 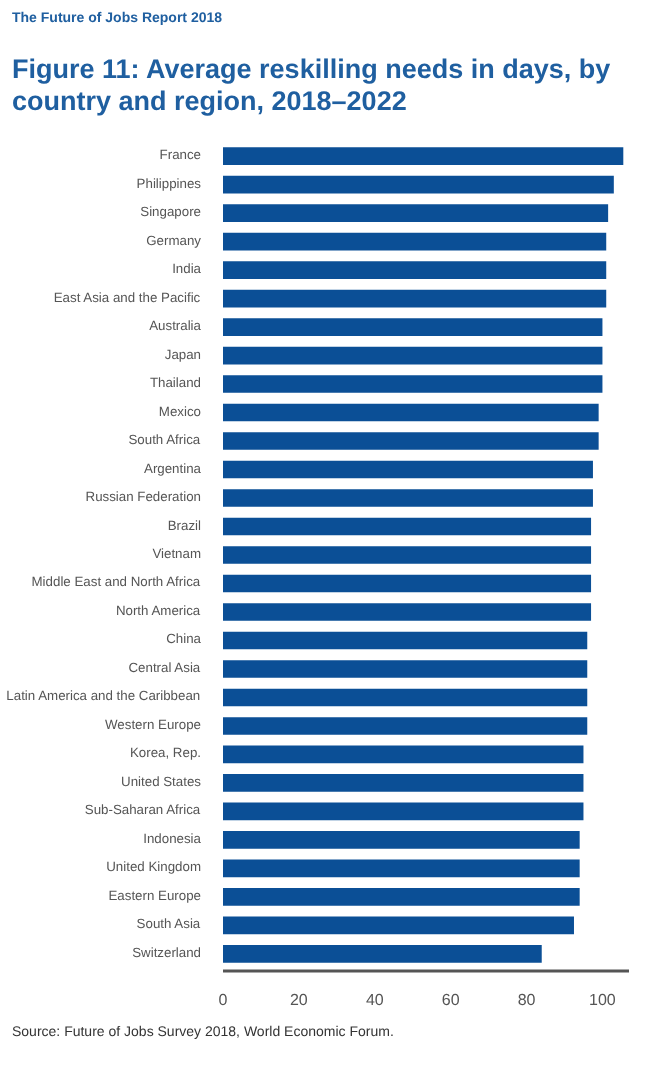 What do you see at coordinates (375, 1000) in the screenshot?
I see `x-tick-label: 40` at bounding box center [375, 1000].